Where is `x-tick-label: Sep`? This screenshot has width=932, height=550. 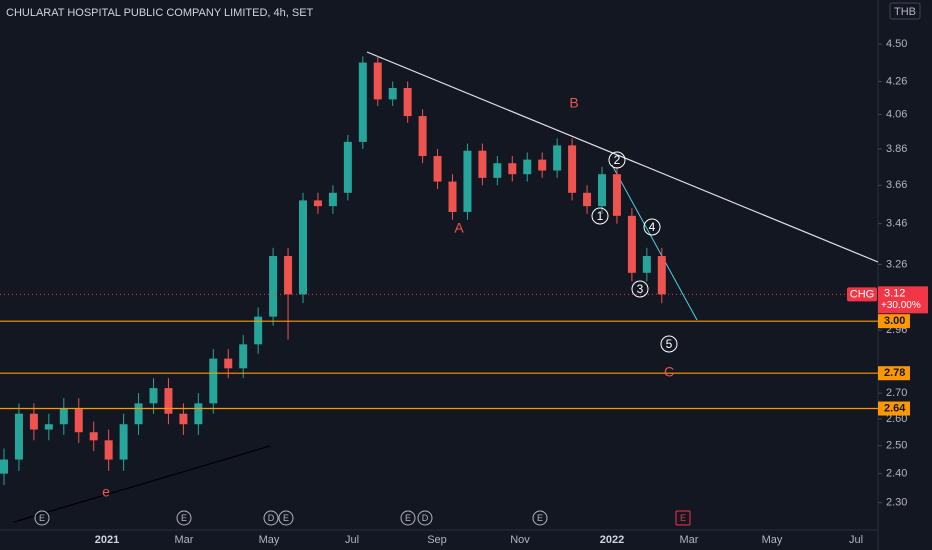 x-tick-label: Sep is located at coordinates (437, 540).